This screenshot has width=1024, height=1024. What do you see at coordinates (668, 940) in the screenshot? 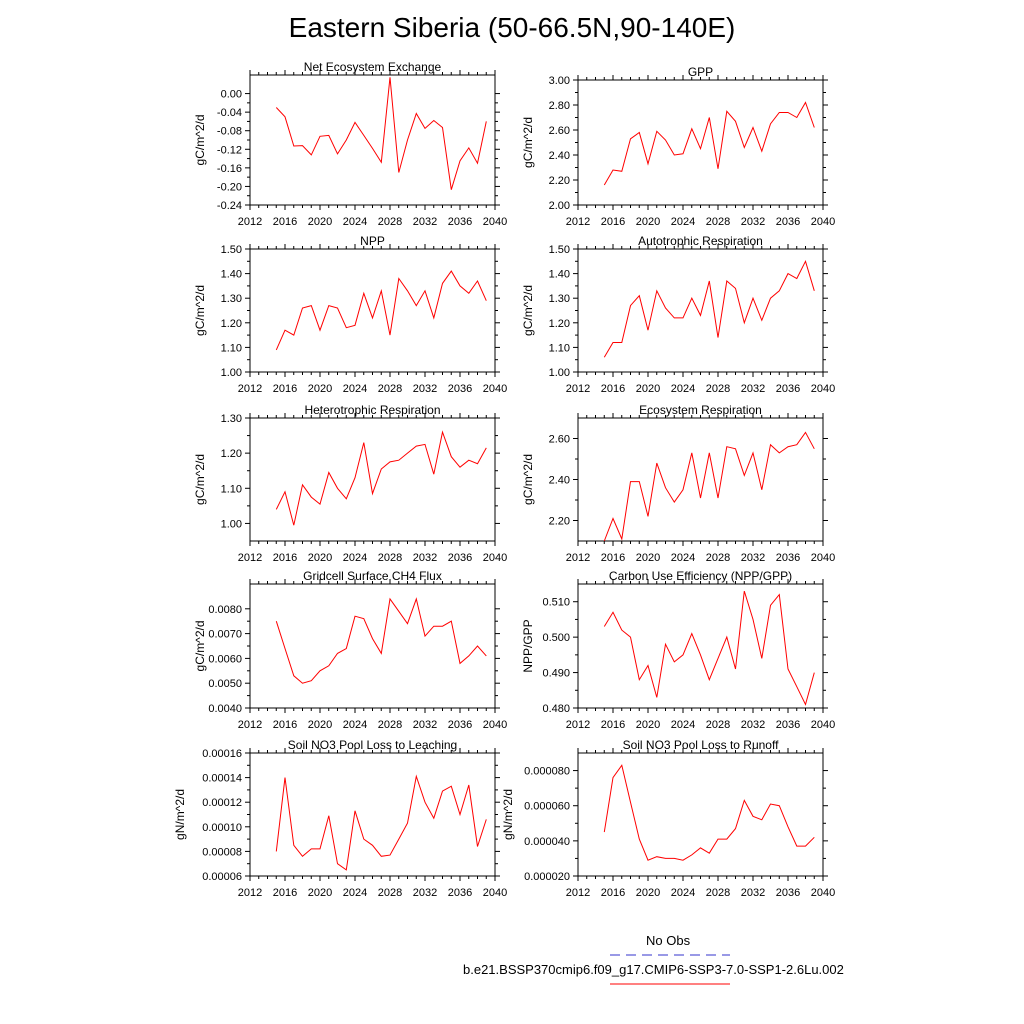
I see `legend-label-no-obs: No Obs` at bounding box center [668, 940].